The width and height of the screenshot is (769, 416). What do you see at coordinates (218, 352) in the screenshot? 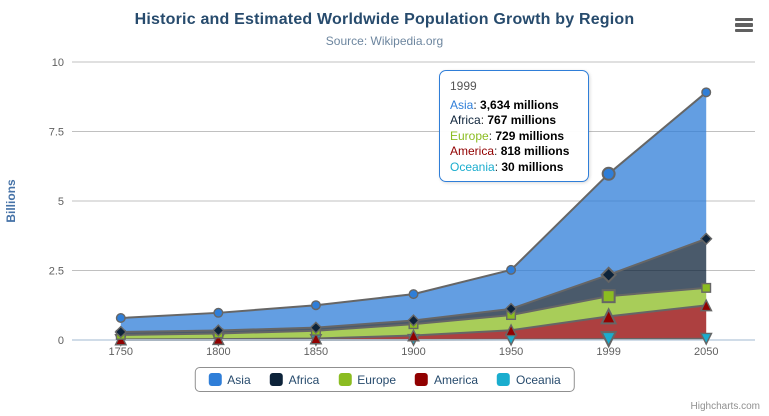
I see `x-tick-label: 1800` at bounding box center [218, 352].